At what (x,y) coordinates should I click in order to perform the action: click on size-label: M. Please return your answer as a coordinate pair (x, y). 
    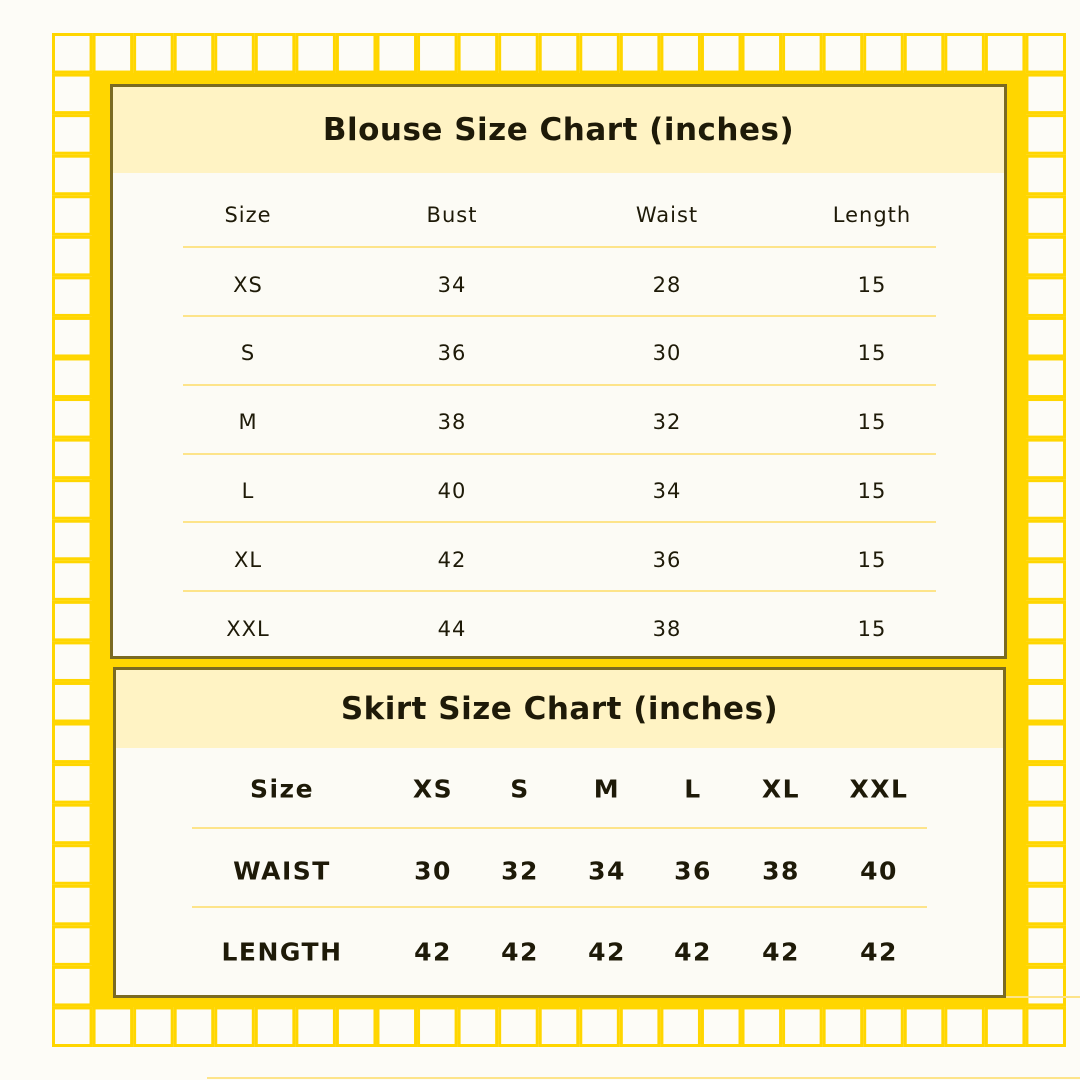
    Looking at the image, I should click on (248, 422).